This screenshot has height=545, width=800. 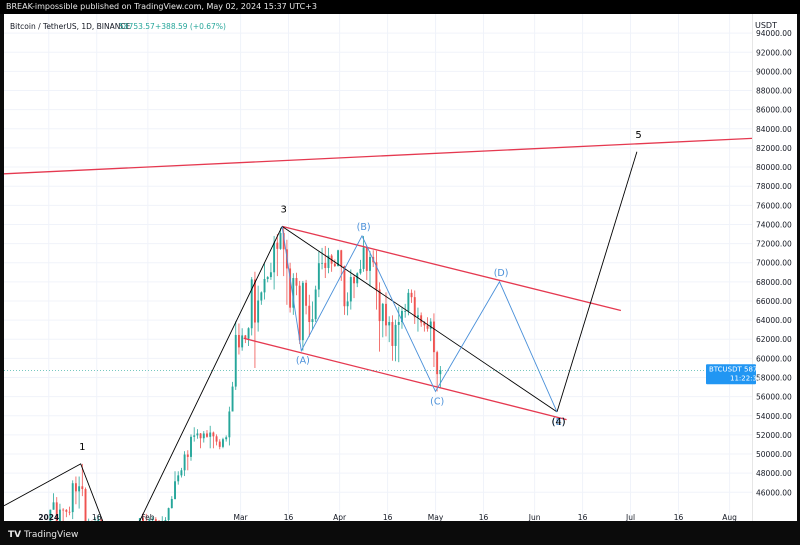 What do you see at coordinates (630, 517) in the screenshot?
I see `x-tick-label: Jul` at bounding box center [630, 517].